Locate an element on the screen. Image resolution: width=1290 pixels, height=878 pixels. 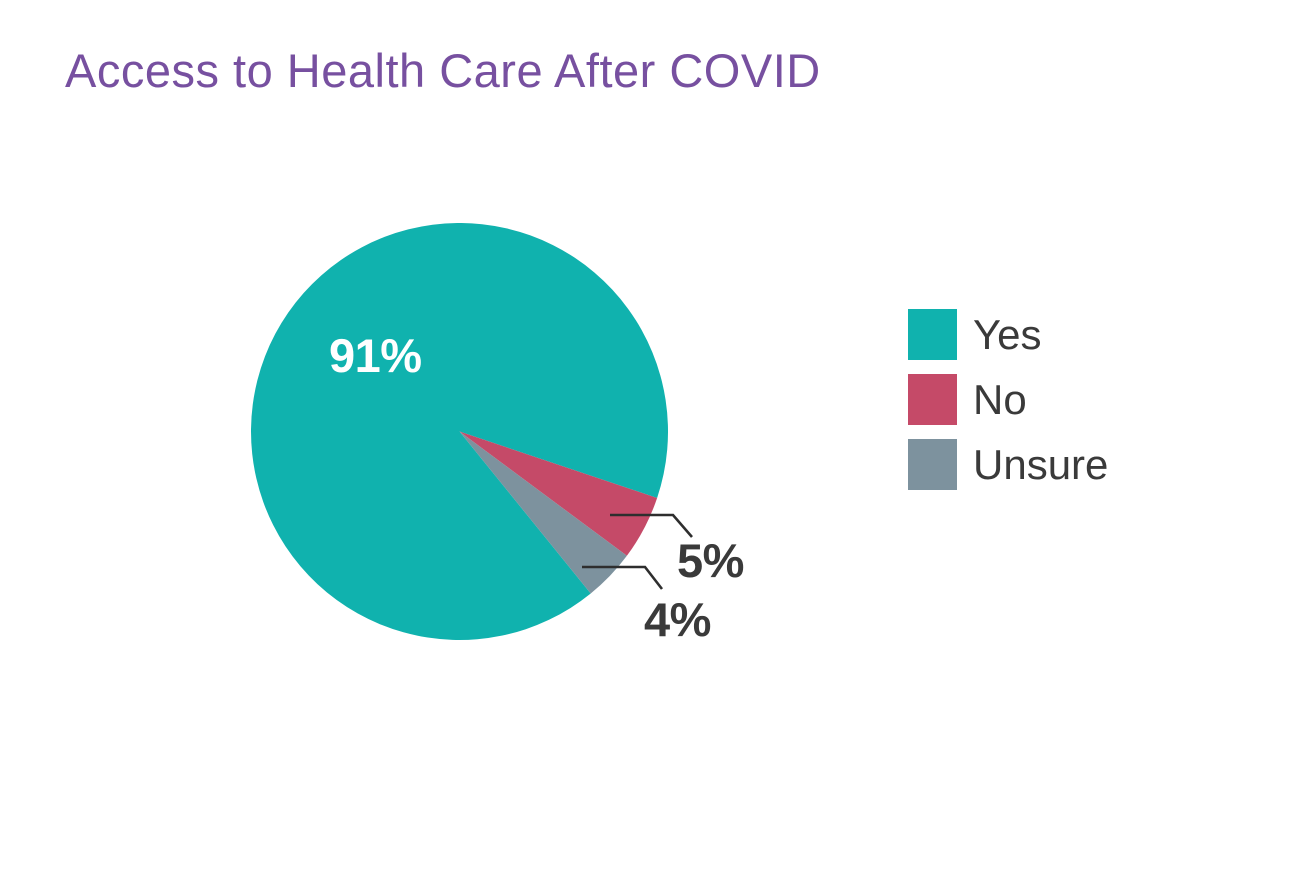
legend-item-yes: Yes is located at coordinates (1008, 334).